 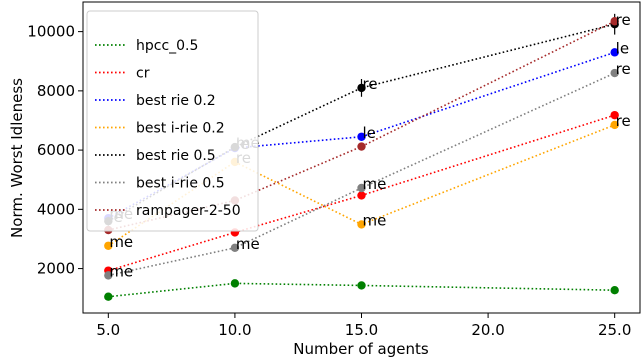 I want to click on legend-label: hpcc_0.5, so click(x=167, y=46).